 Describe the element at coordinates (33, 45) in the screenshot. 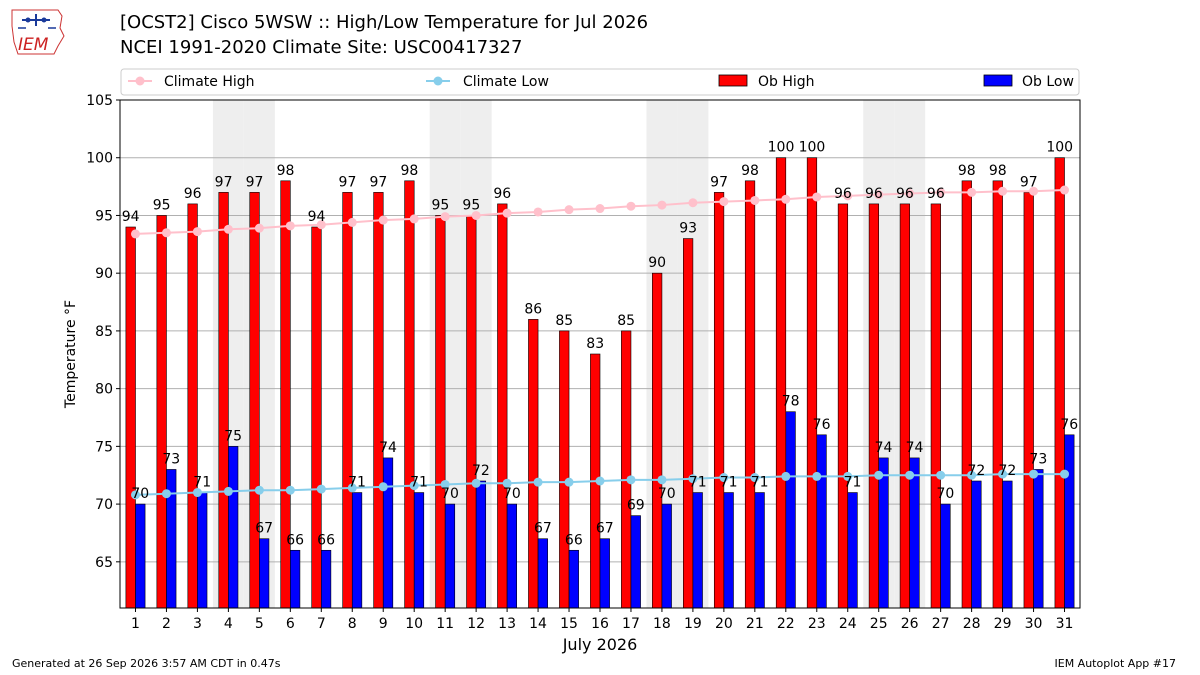

I see `logo-text: IEM` at that location.